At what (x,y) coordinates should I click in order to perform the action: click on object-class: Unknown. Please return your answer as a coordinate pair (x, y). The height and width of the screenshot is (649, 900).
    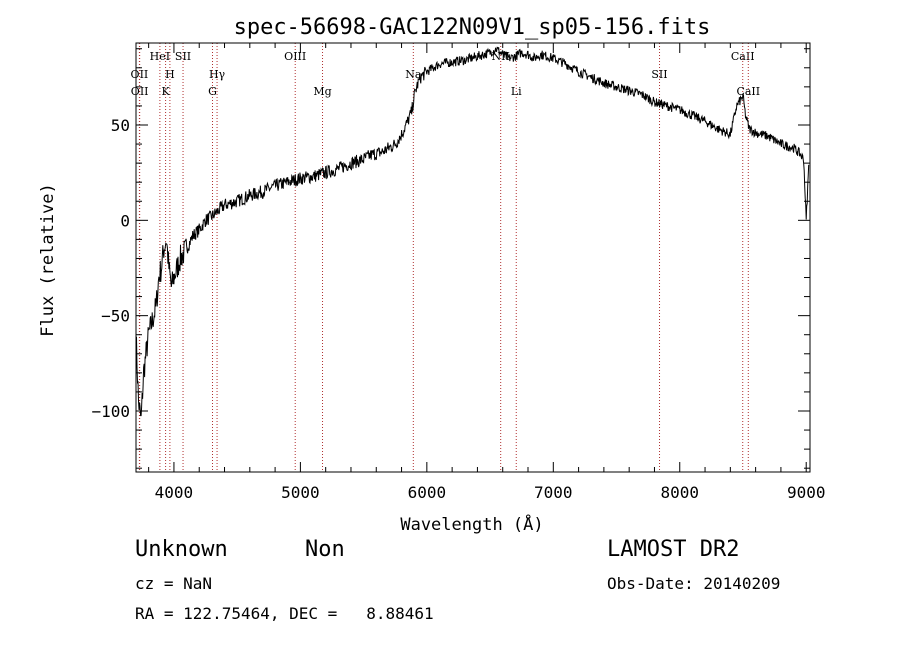
    Looking at the image, I should click on (181, 549).